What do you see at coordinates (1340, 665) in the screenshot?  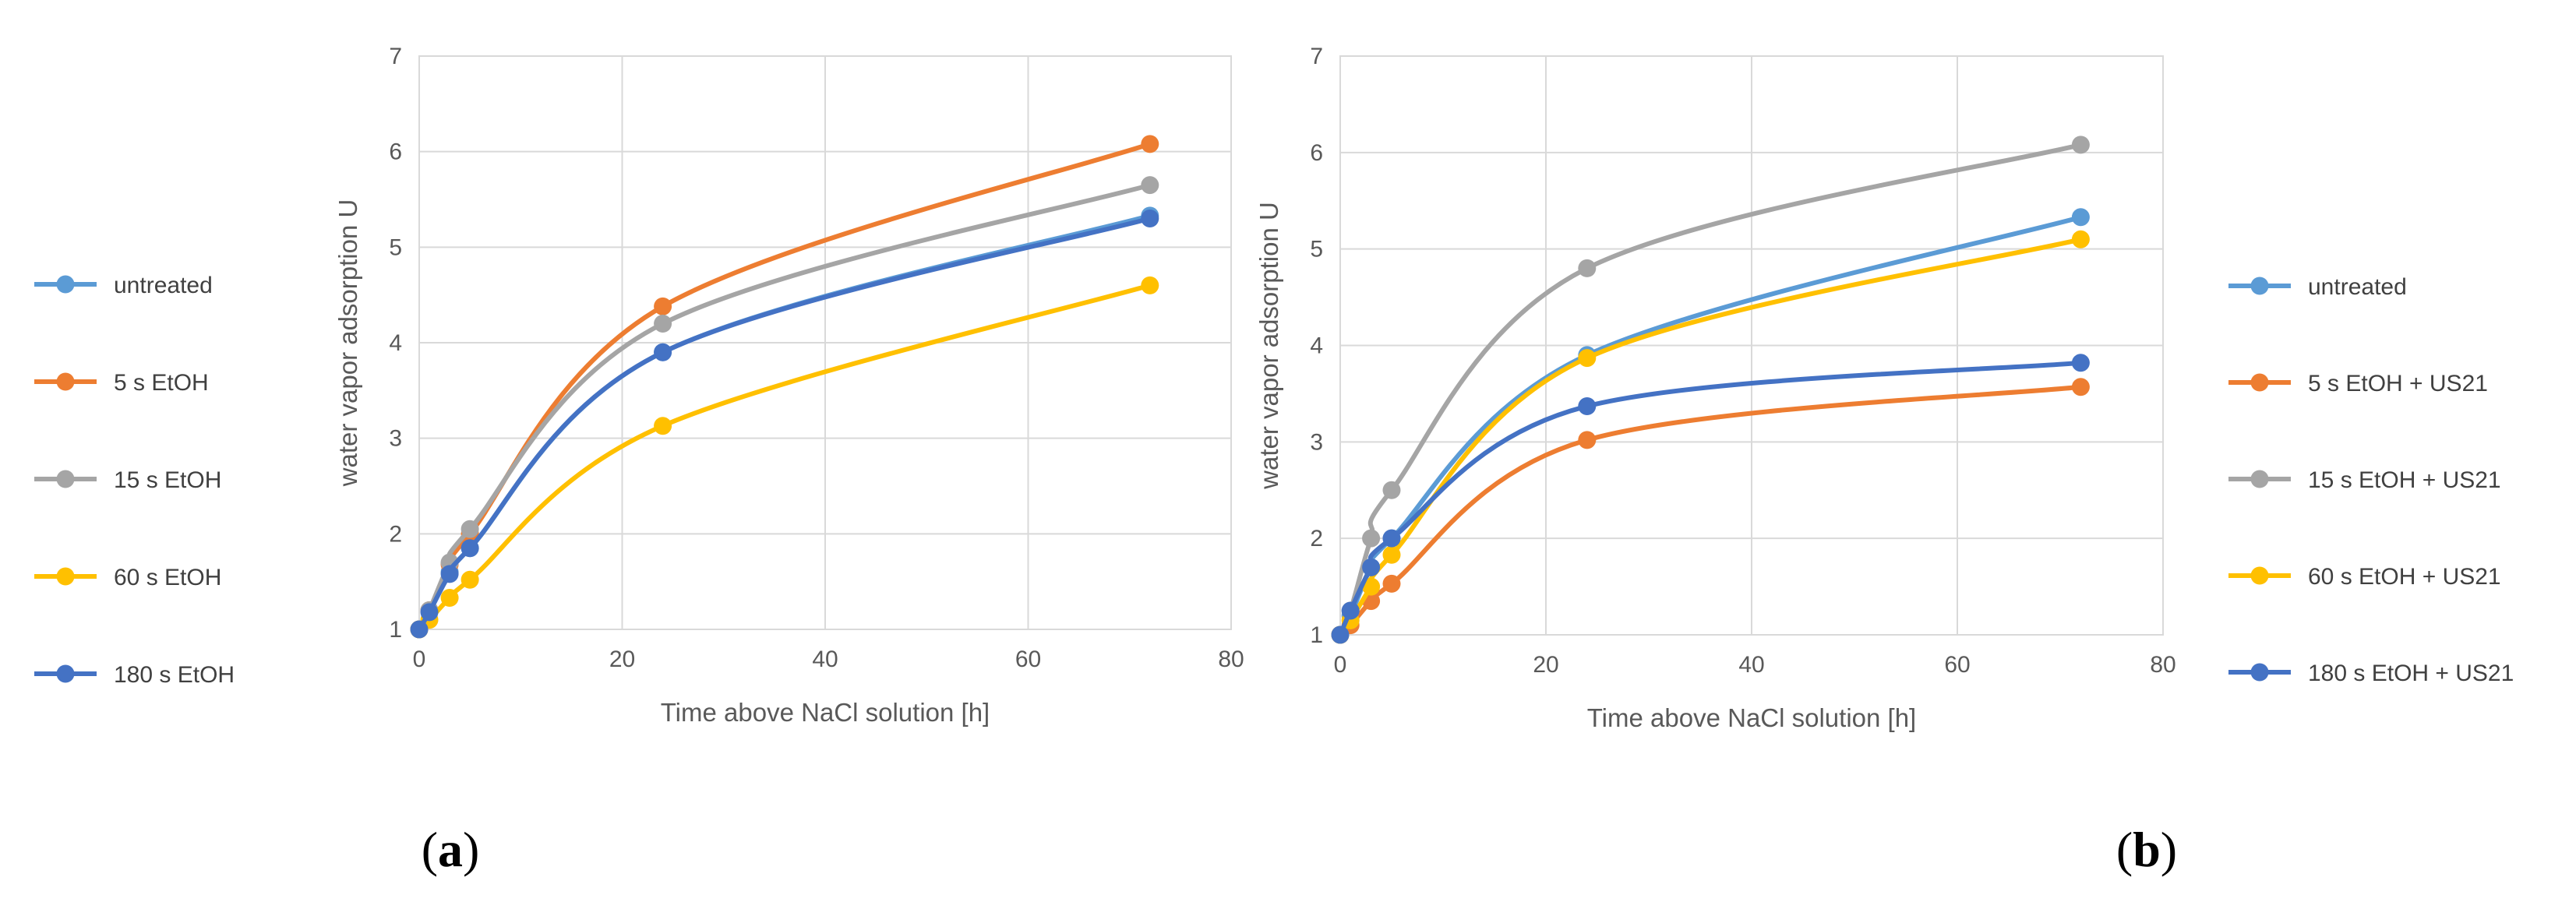 I see `x-tick-label: 0` at bounding box center [1340, 665].